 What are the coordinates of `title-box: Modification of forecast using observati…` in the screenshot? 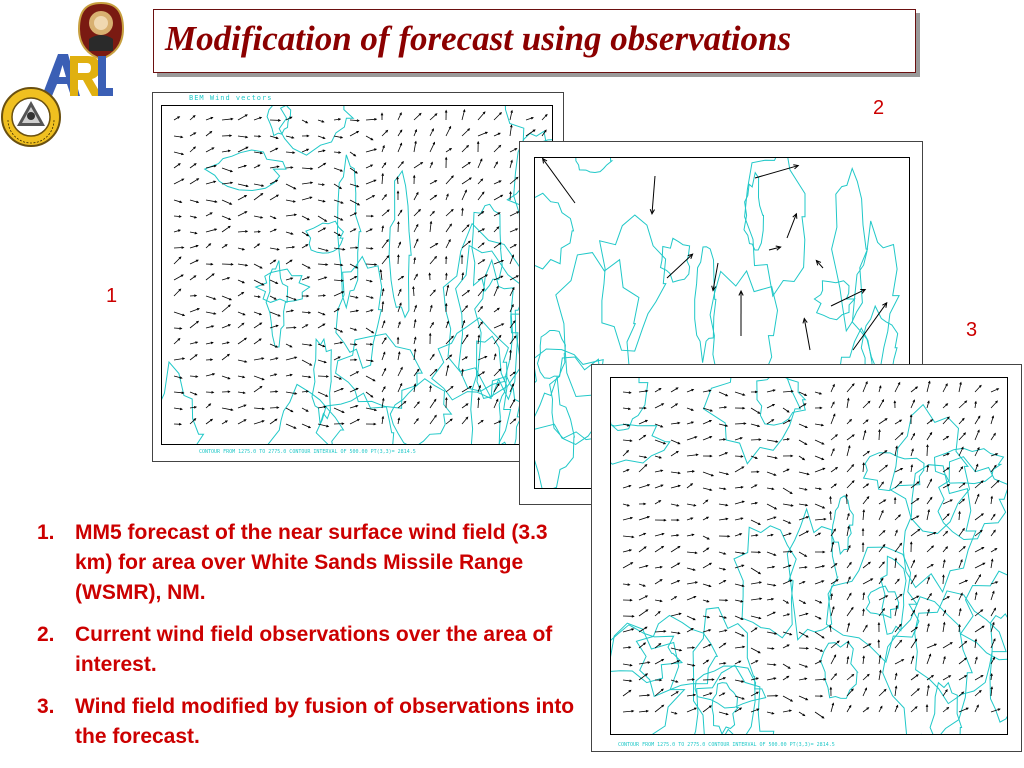 It's located at (534, 41).